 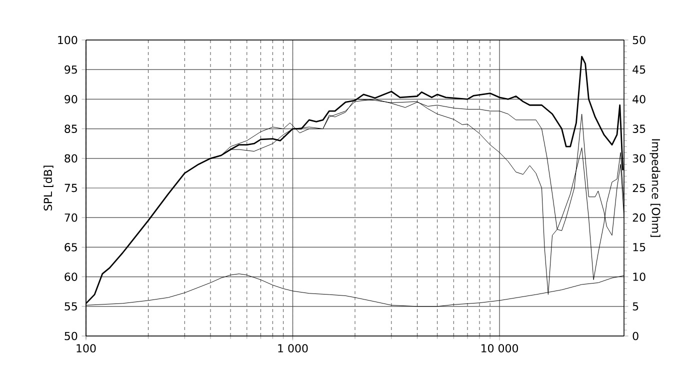 I want to click on y-tick-label: 60, so click(x=71, y=276).